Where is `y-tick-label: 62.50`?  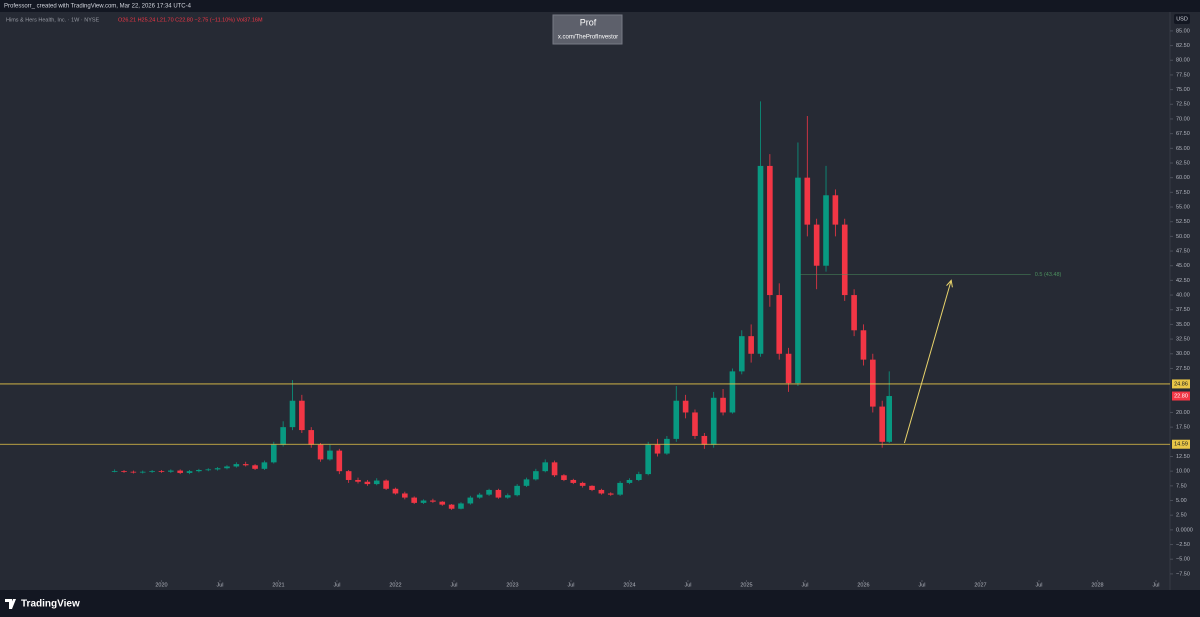
y-tick-label: 62.50 is located at coordinates (1183, 163).